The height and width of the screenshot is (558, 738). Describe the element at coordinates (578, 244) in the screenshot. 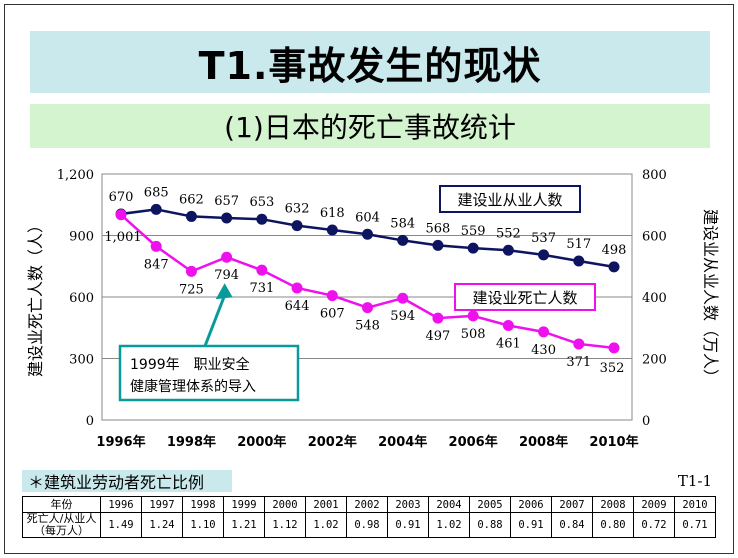

I see `workers-data-label: 517` at that location.